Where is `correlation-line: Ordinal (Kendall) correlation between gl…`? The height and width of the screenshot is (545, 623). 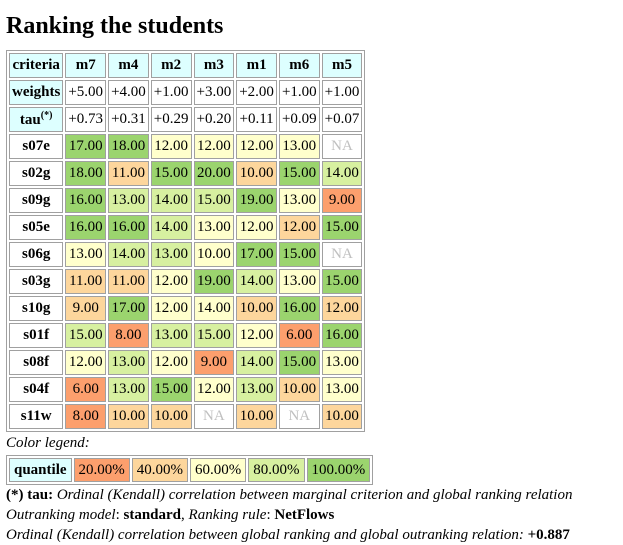
correlation-line: Ordinal (Kendall) correlation between gl… is located at coordinates (314, 535).